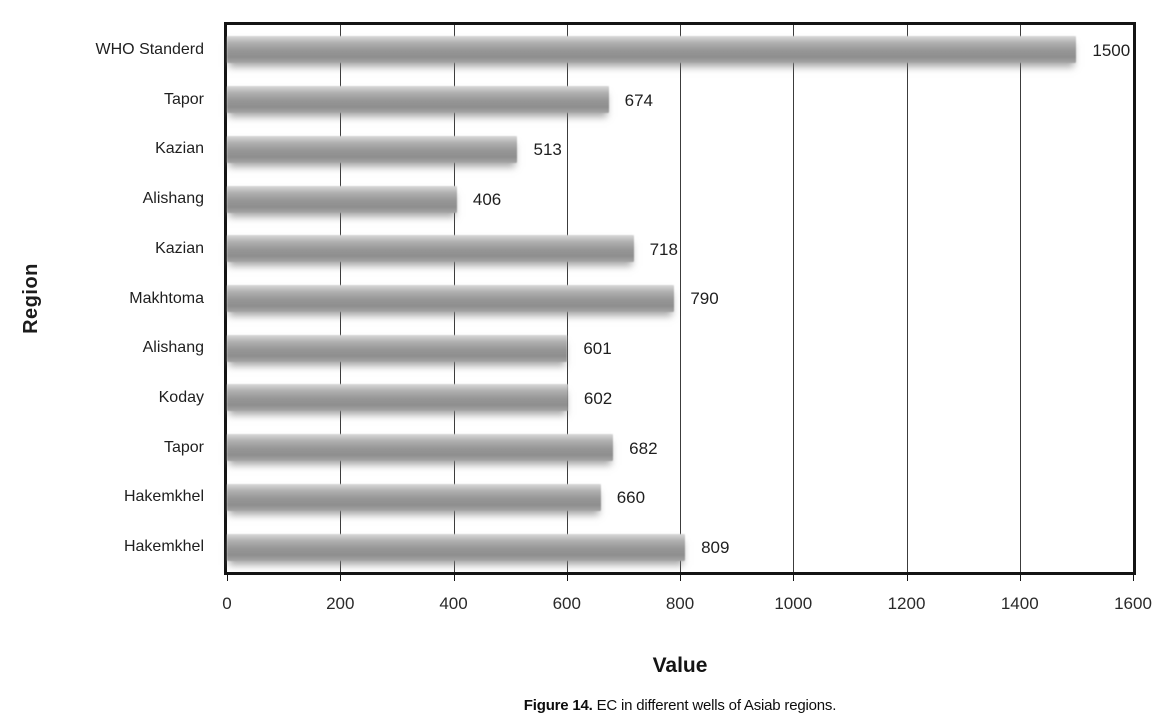 This screenshot has height=728, width=1174. What do you see at coordinates (566, 603) in the screenshot?
I see `x-tick-label: 600` at bounding box center [566, 603].